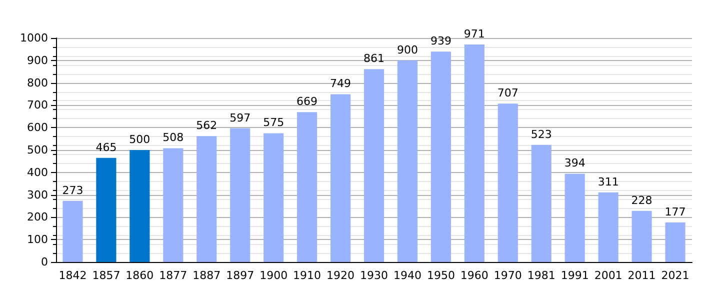 The width and height of the screenshot is (710, 300). What do you see at coordinates (441, 41) in the screenshot?
I see `data-label: 939` at bounding box center [441, 41].